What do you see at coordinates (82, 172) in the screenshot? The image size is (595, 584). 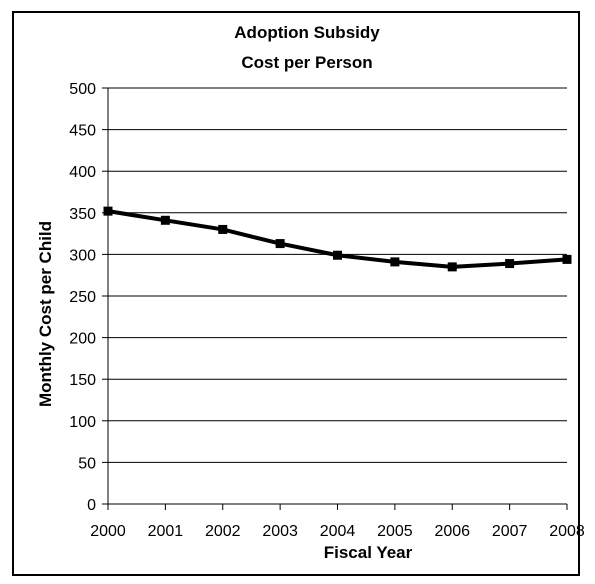 I see `y-tick-label: 400` at bounding box center [82, 172].